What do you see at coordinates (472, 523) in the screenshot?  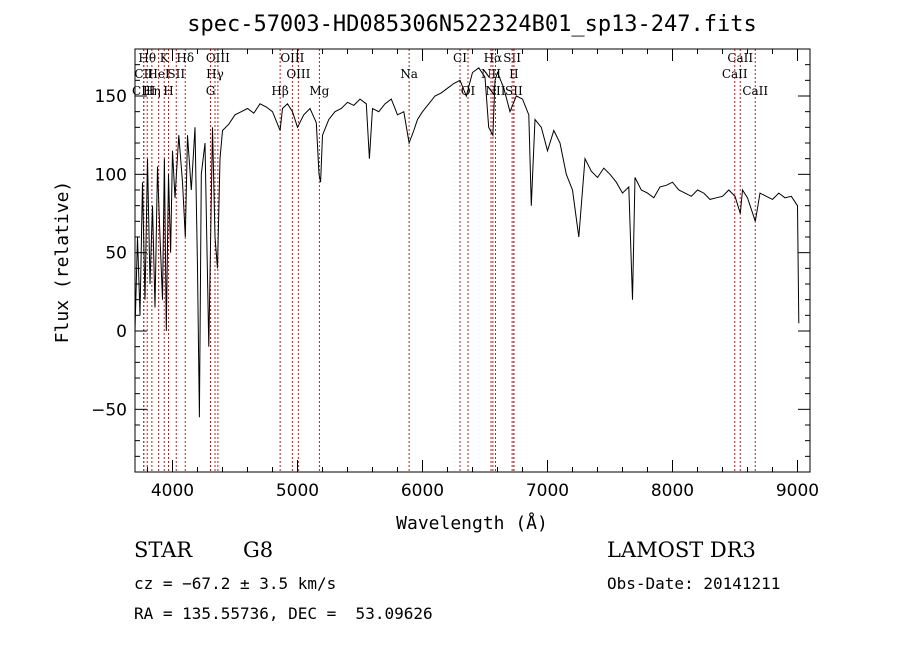 I see `x-axis-label: Wavelength (Å)` at bounding box center [472, 523].